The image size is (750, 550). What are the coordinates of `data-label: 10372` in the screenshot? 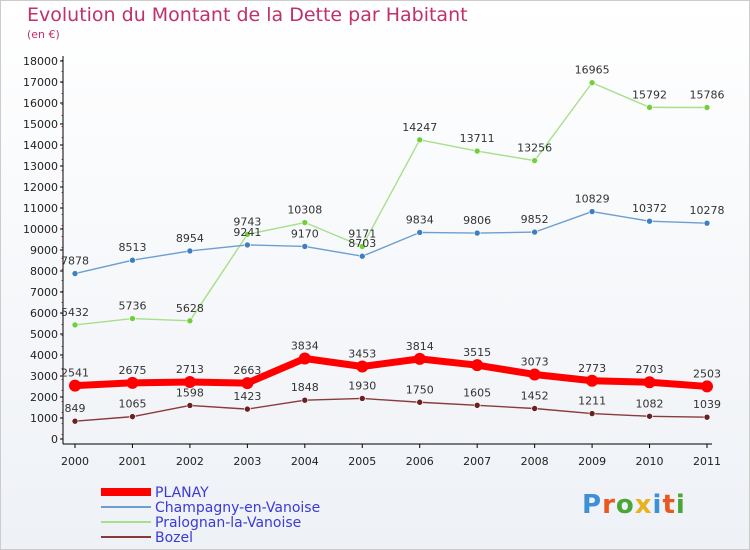 It's located at (649, 208).